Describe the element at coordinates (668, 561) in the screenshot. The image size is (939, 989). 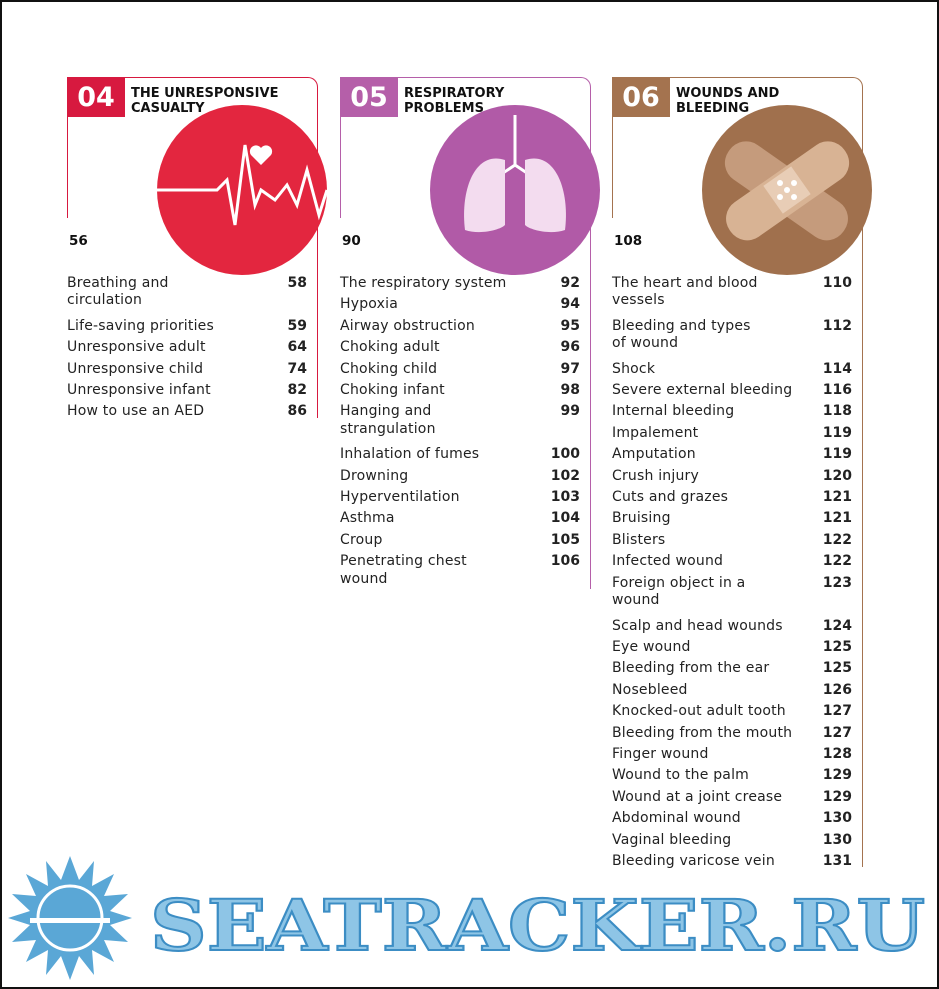
I see `entry-title: Infected wound` at that location.